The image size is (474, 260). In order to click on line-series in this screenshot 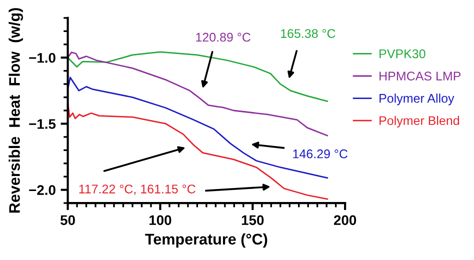, I will do `click(198, 76)`.